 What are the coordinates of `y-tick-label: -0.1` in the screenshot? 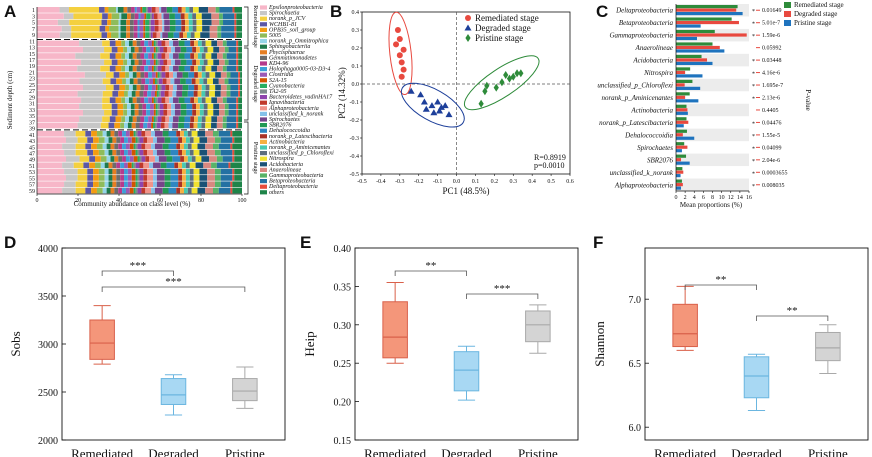 It's located at (355, 103).